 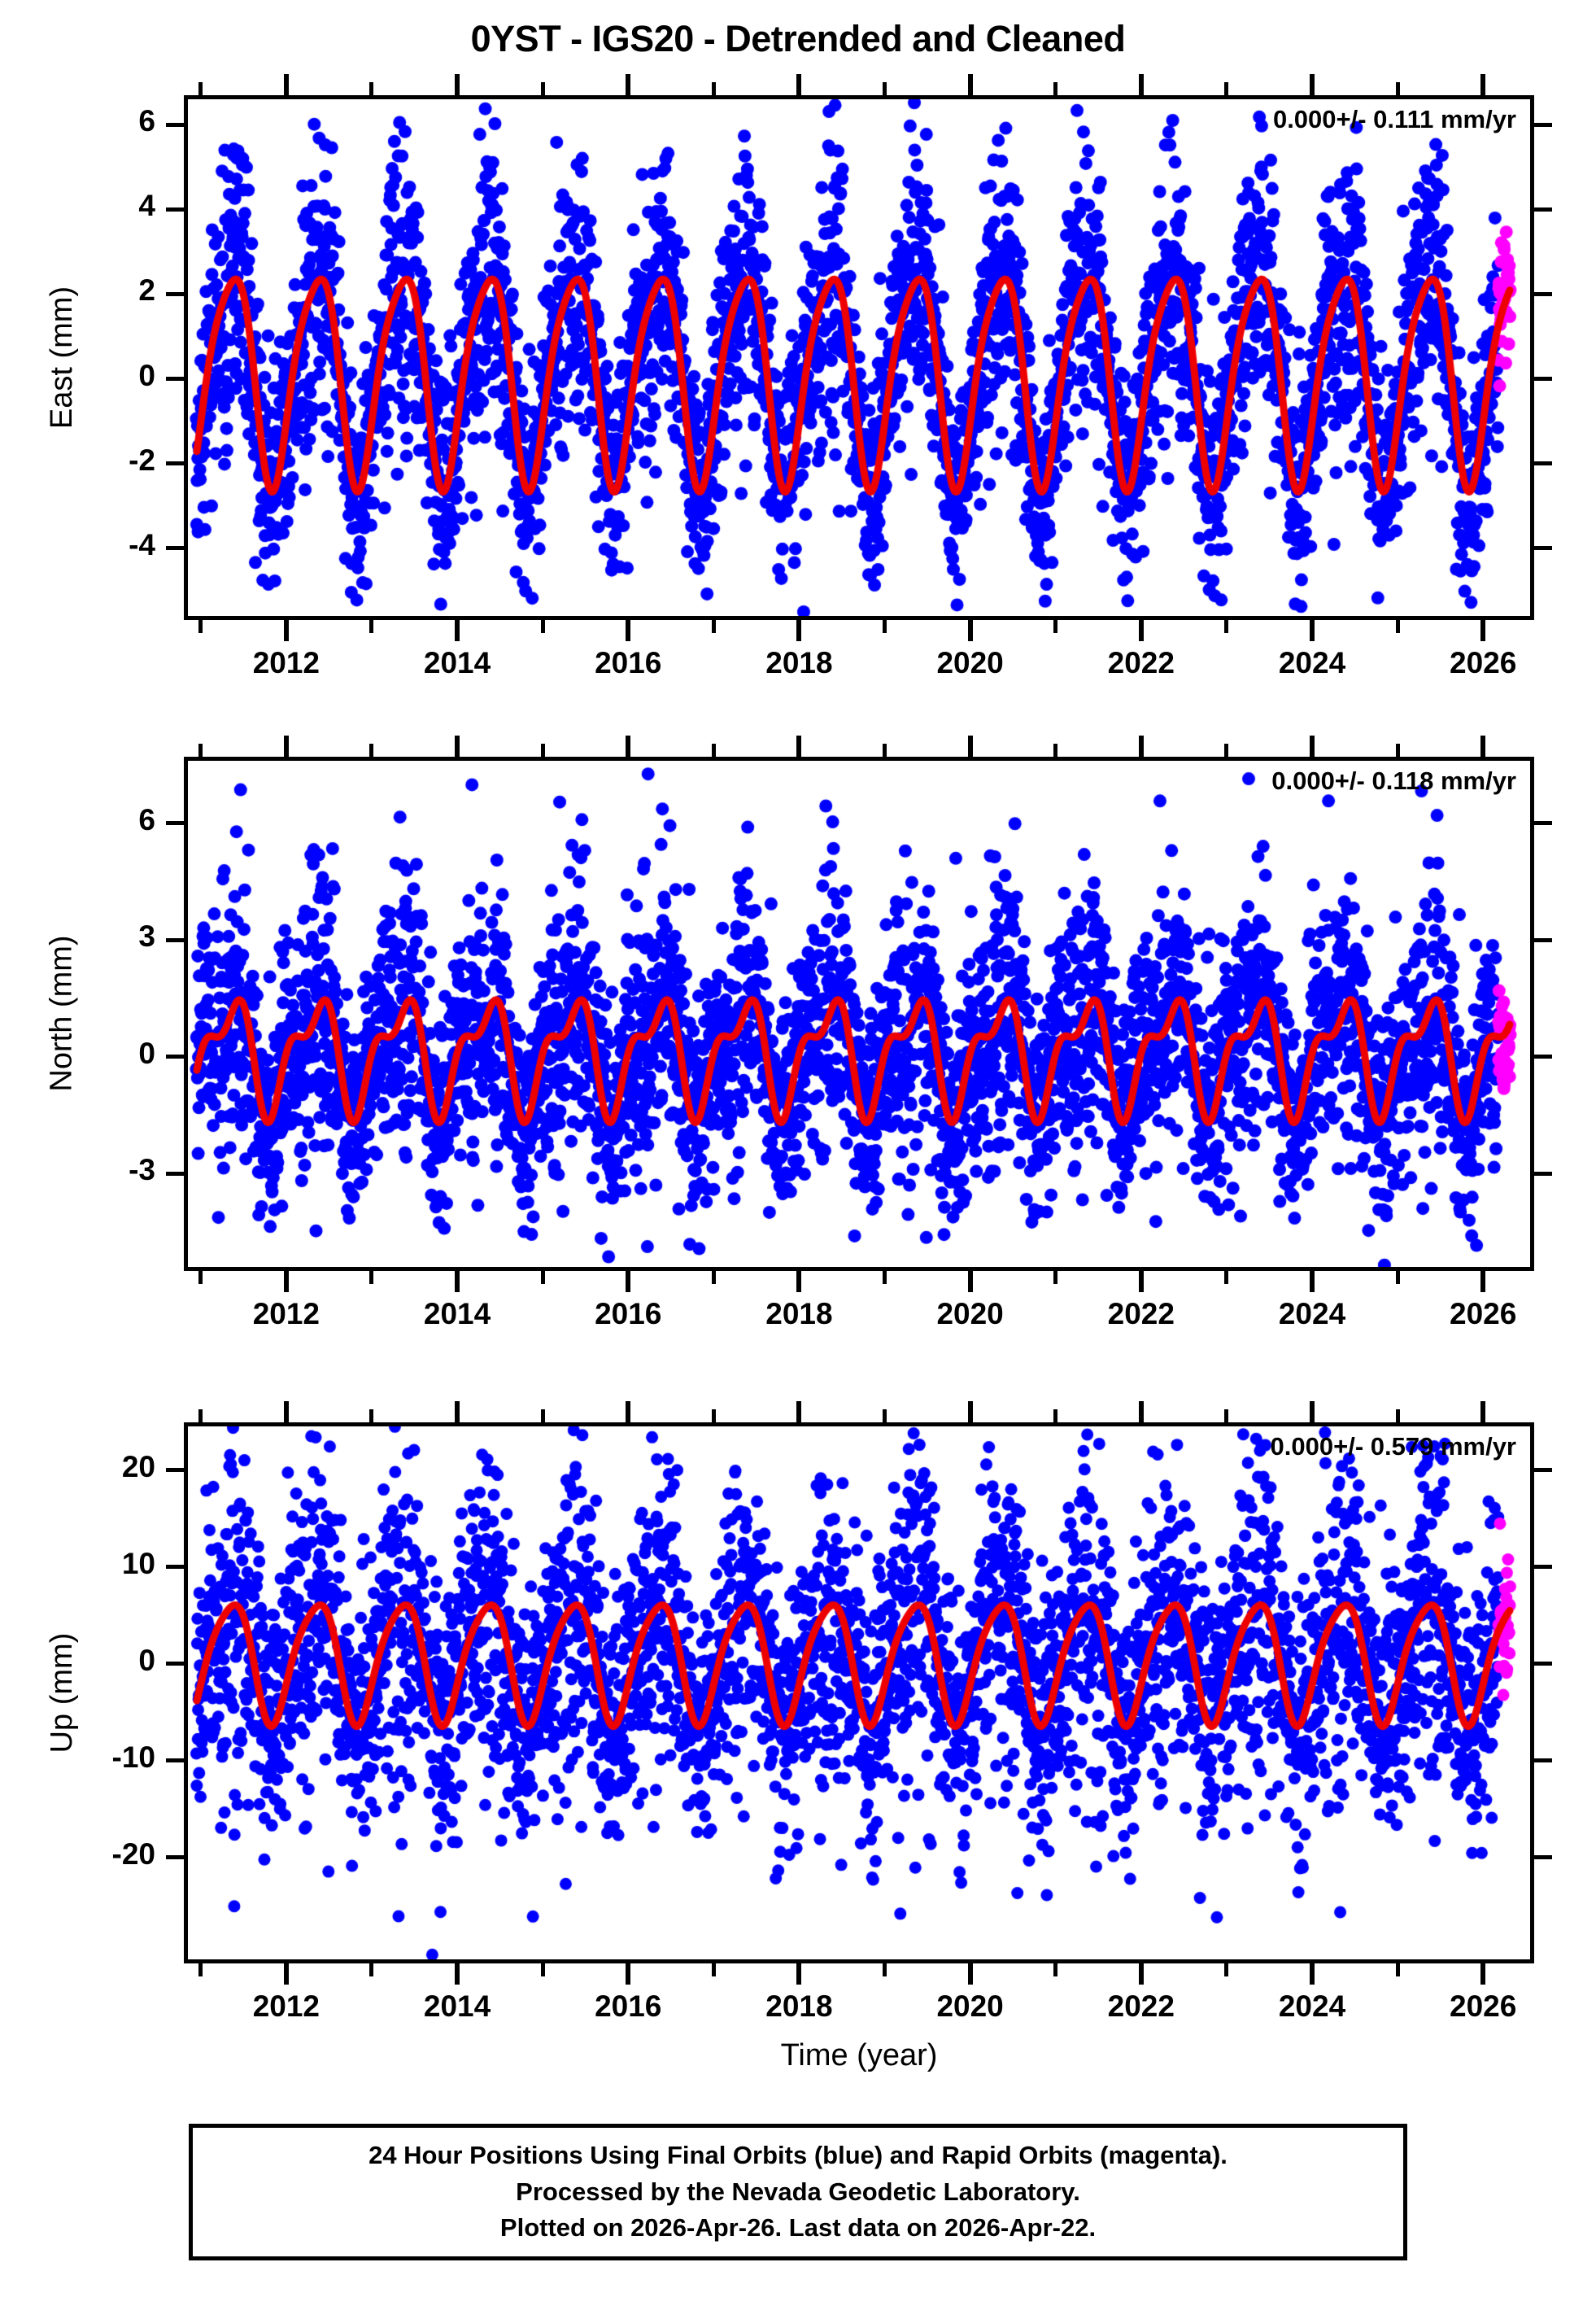 I want to click on xtick-top-east-2024, so click(x=1312, y=84).